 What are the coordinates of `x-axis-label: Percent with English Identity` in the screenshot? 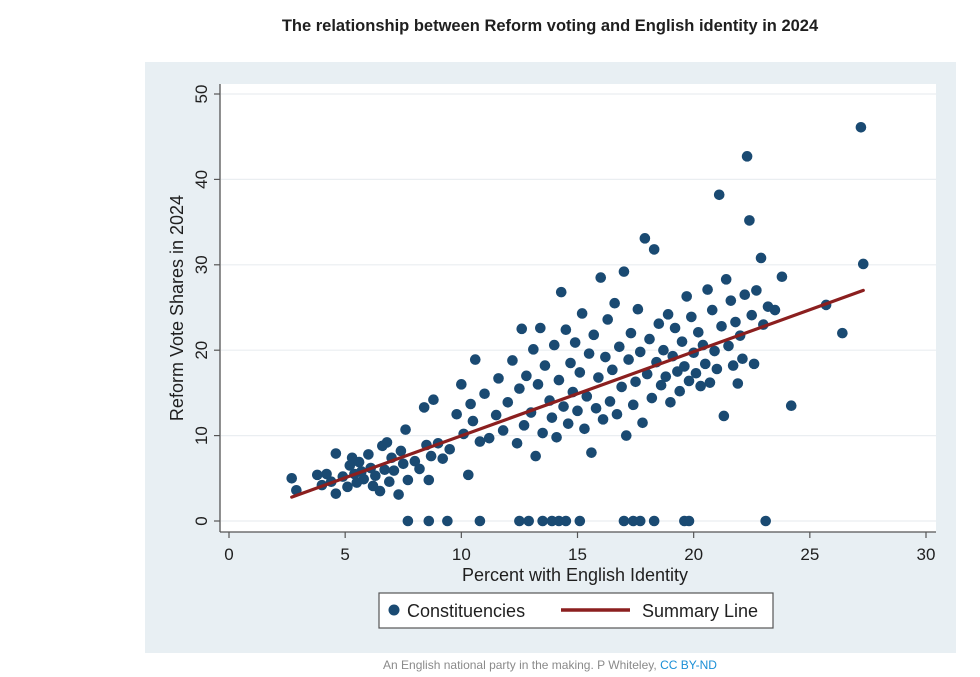 It's located at (575, 575).